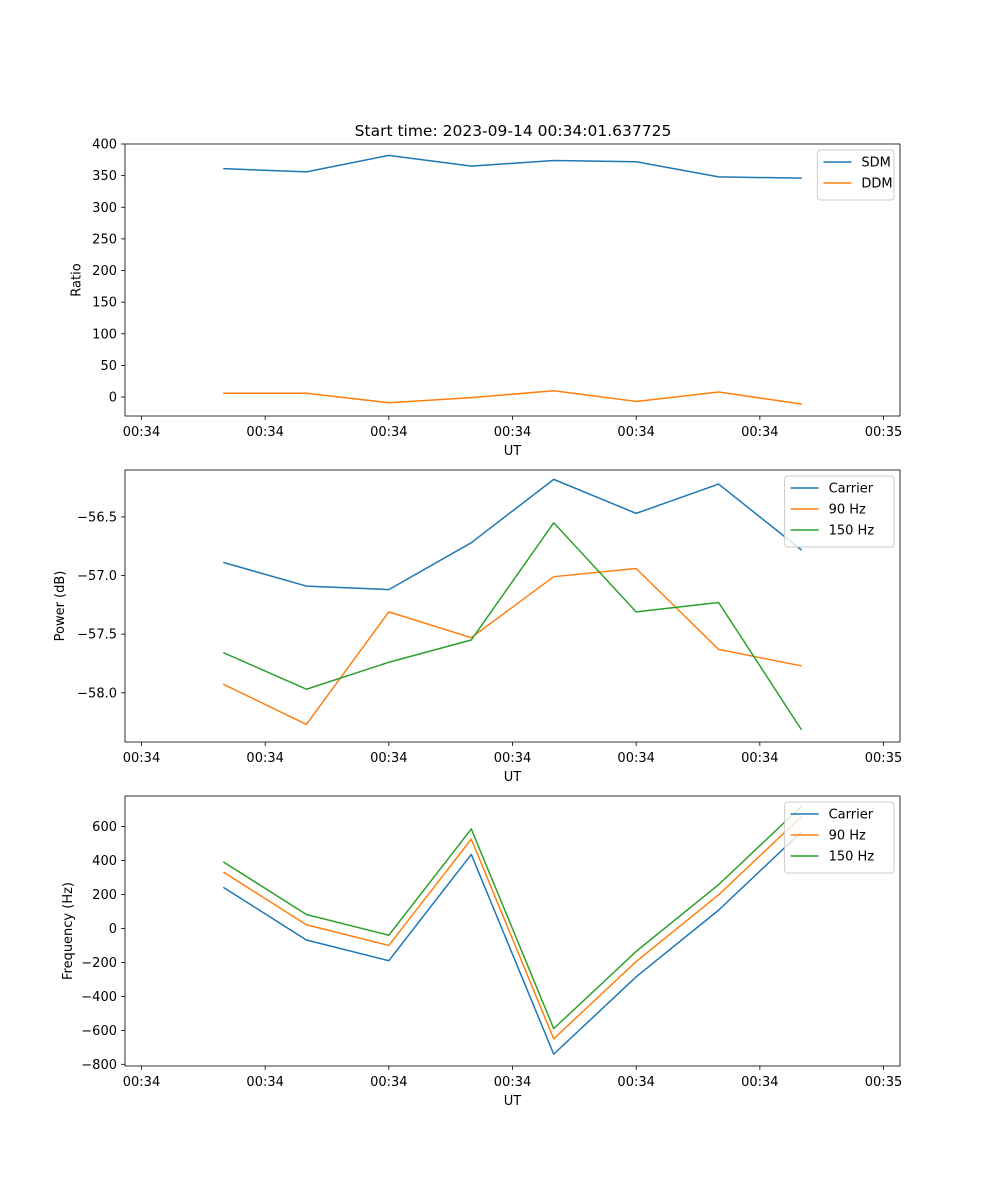  I want to click on power-series-90-hz, so click(512, 646).